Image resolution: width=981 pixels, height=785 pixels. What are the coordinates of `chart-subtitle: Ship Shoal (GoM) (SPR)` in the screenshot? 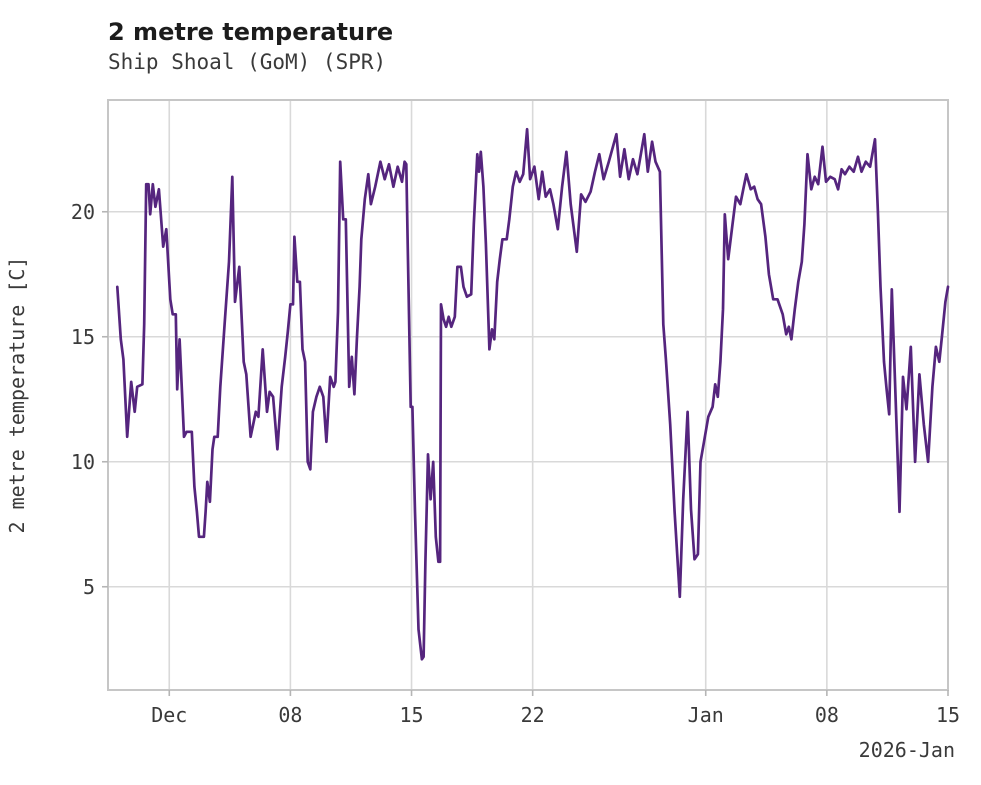 It's located at (247, 62).